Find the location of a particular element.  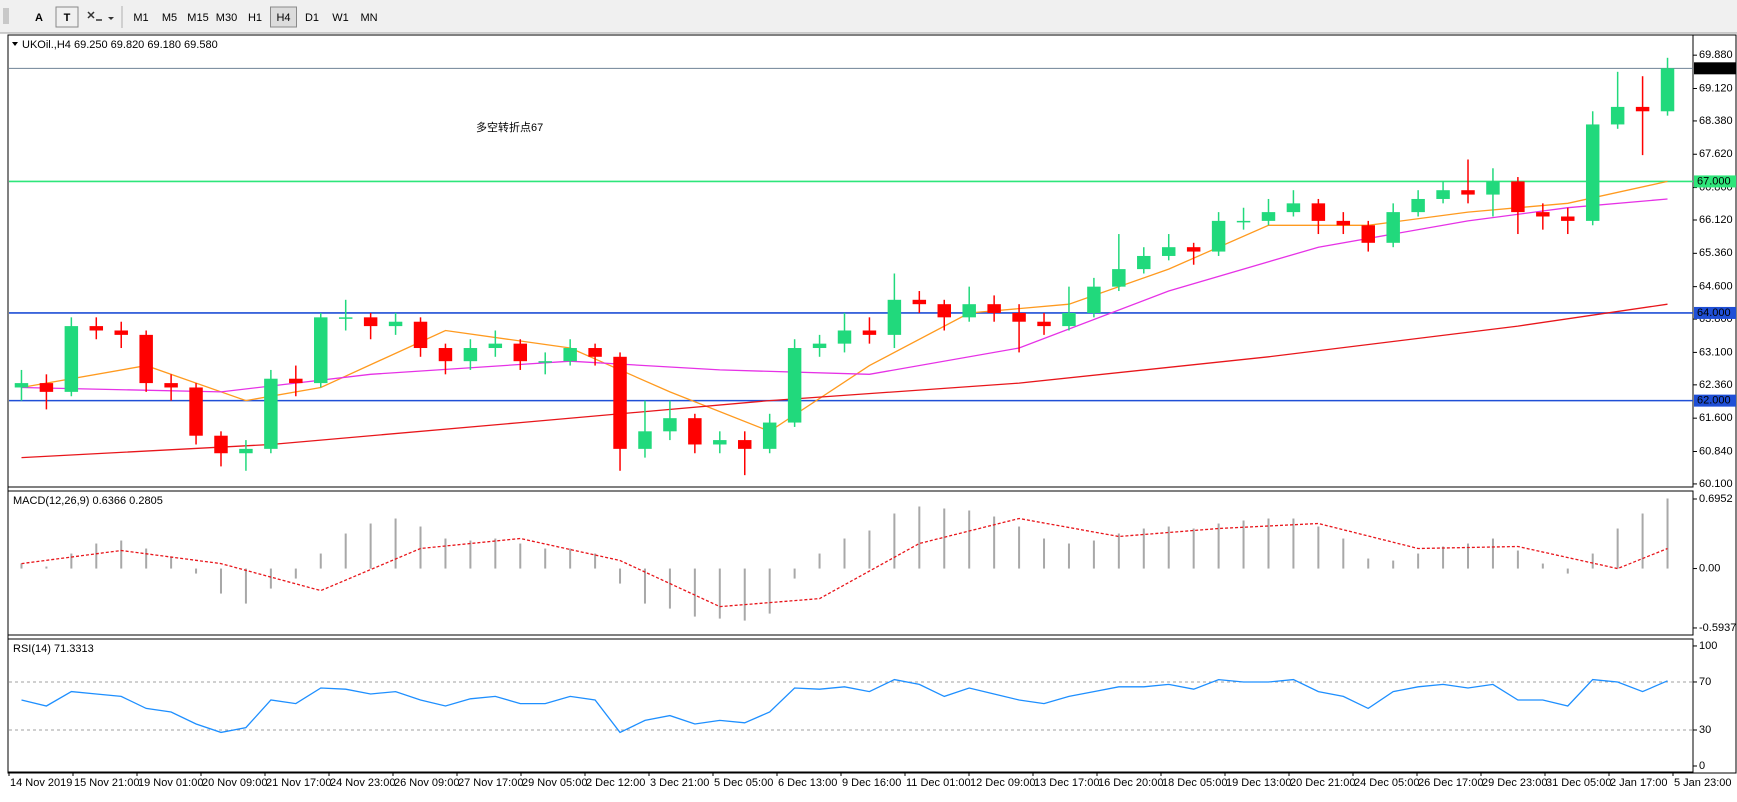

y-tick-label: 65.360 is located at coordinates (1716, 253).